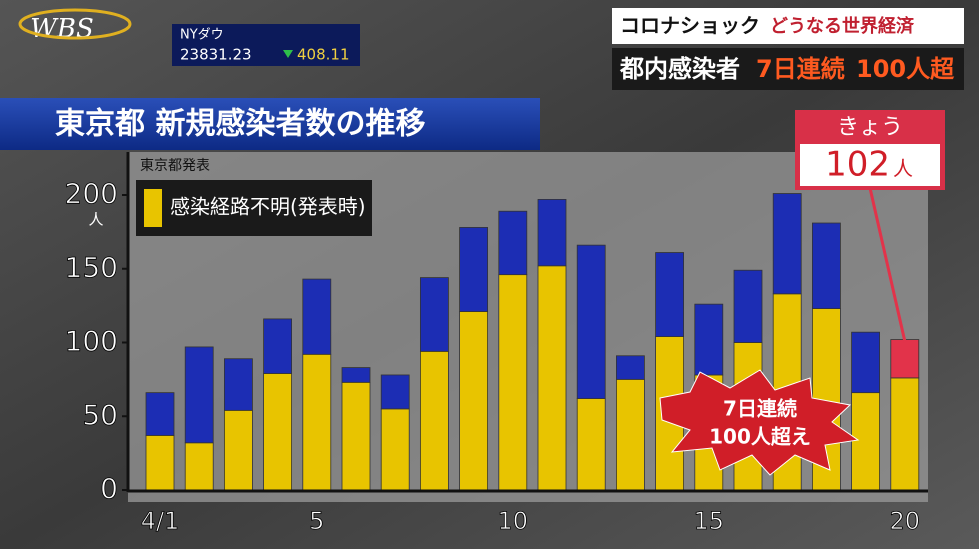  Describe the element at coordinates (202, 35) in the screenshot. I see `ticker-label: NYダウ` at that location.